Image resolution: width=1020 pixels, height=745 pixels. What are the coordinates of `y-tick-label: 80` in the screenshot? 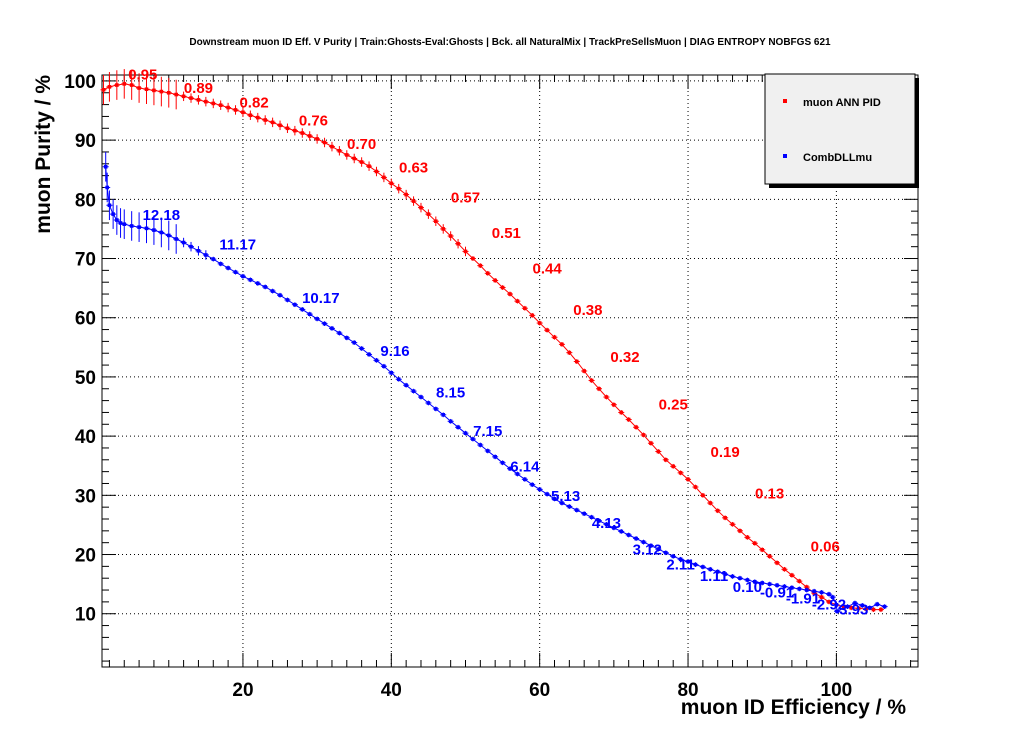 It's located at (85, 200).